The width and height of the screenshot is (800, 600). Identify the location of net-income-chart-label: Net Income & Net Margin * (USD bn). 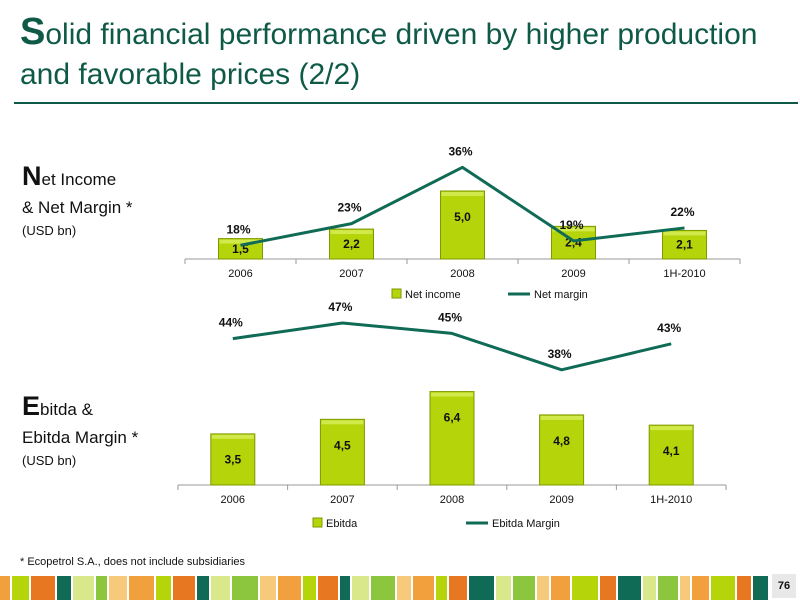
(107, 201).